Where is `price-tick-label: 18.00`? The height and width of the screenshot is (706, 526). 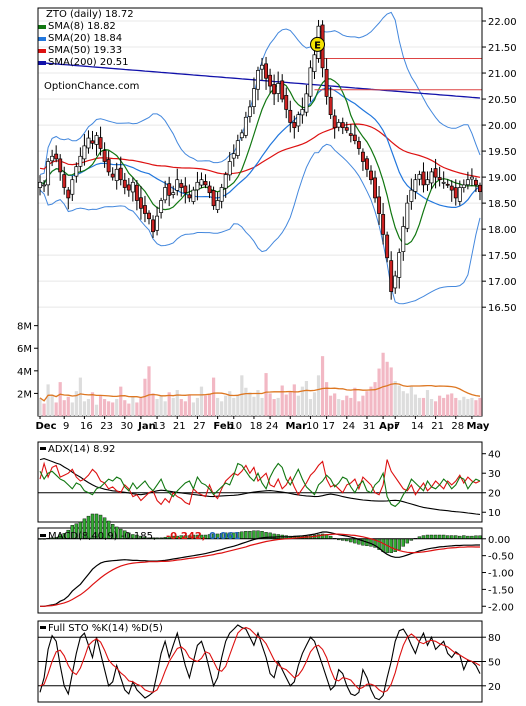 price-tick-label: 18.00 is located at coordinates (502, 230).